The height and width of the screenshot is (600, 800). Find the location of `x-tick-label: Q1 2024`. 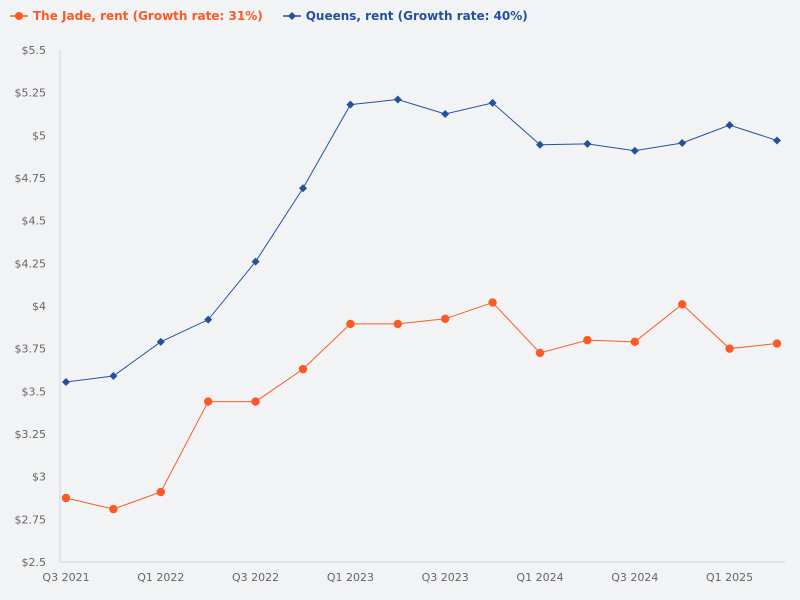

x-tick-label: Q1 2024 is located at coordinates (539, 577).